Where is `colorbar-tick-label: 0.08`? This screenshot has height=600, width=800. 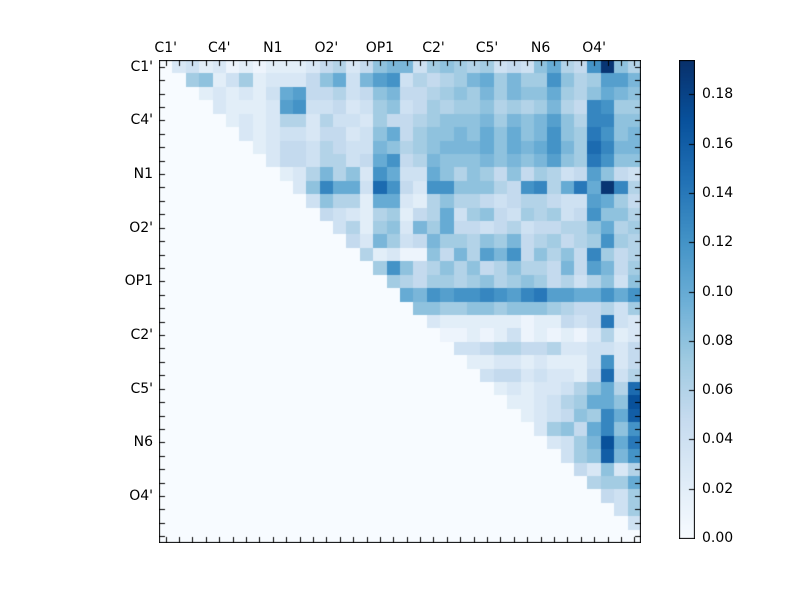 colorbar-tick-label: 0.08 is located at coordinates (718, 340).